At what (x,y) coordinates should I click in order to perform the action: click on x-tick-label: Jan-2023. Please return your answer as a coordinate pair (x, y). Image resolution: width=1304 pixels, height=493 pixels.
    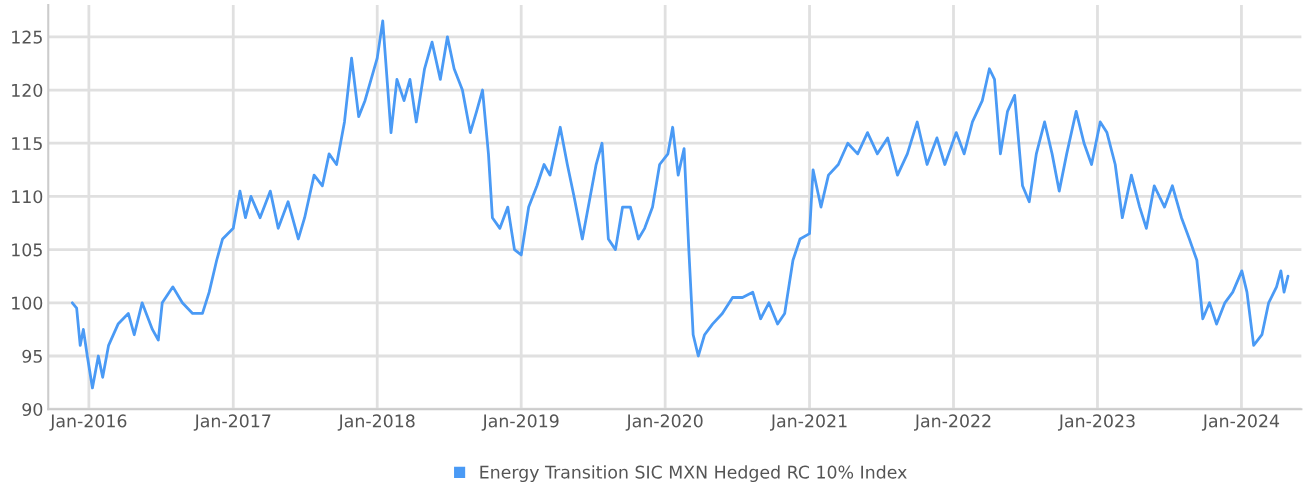
    Looking at the image, I should click on (1096, 422).